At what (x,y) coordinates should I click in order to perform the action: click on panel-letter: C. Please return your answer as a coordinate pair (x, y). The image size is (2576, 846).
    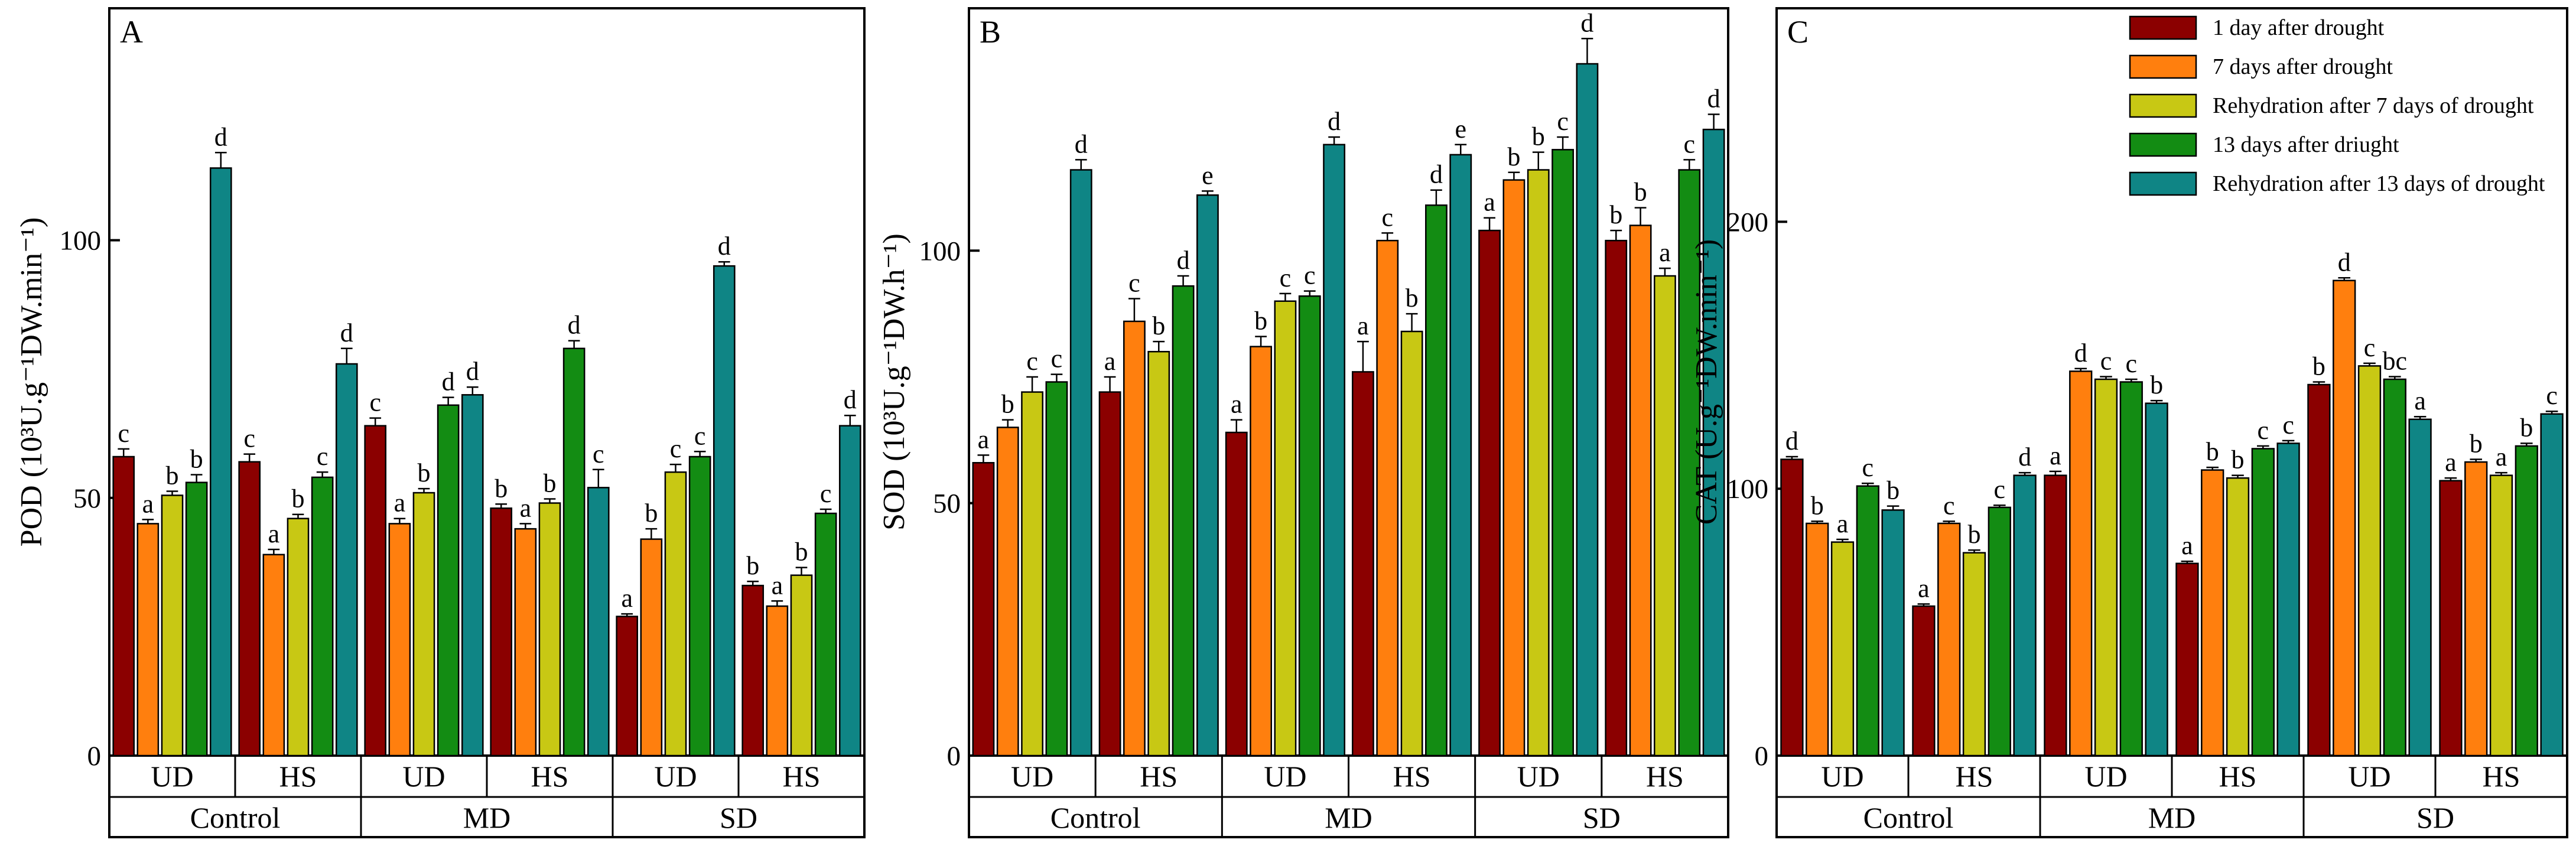
    Looking at the image, I should click on (1798, 32).